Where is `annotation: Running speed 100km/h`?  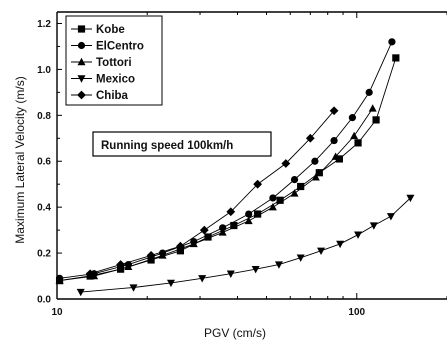 annotation: Running speed 100km/h is located at coordinates (182, 144).